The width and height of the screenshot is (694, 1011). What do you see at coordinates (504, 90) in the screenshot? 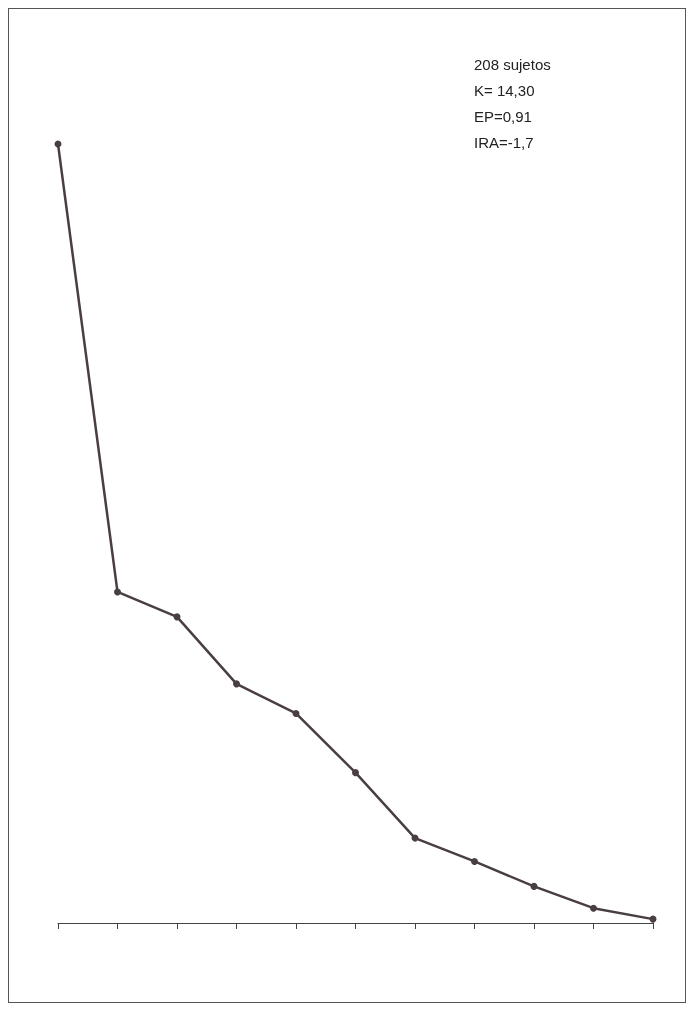
I see `text: K= 14,30` at bounding box center [504, 90].